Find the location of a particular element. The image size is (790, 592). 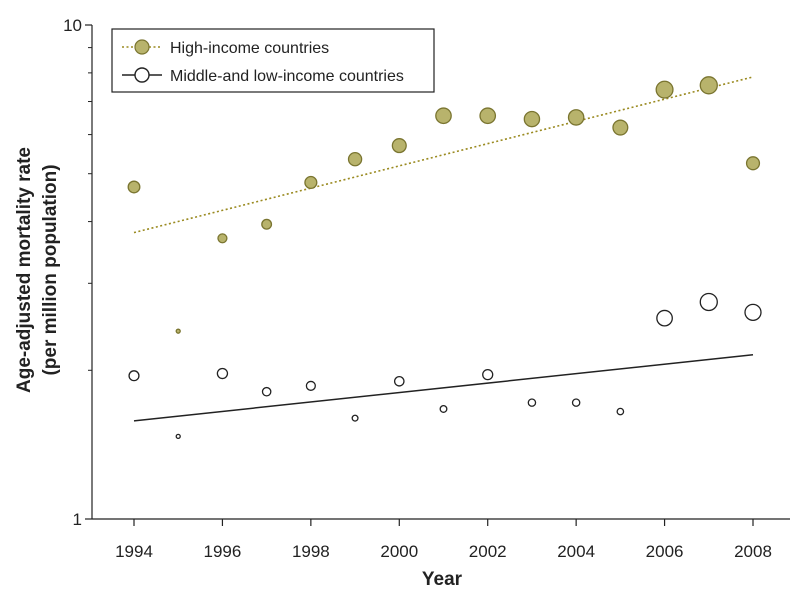

y-tick-label: 1 is located at coordinates (77, 519).